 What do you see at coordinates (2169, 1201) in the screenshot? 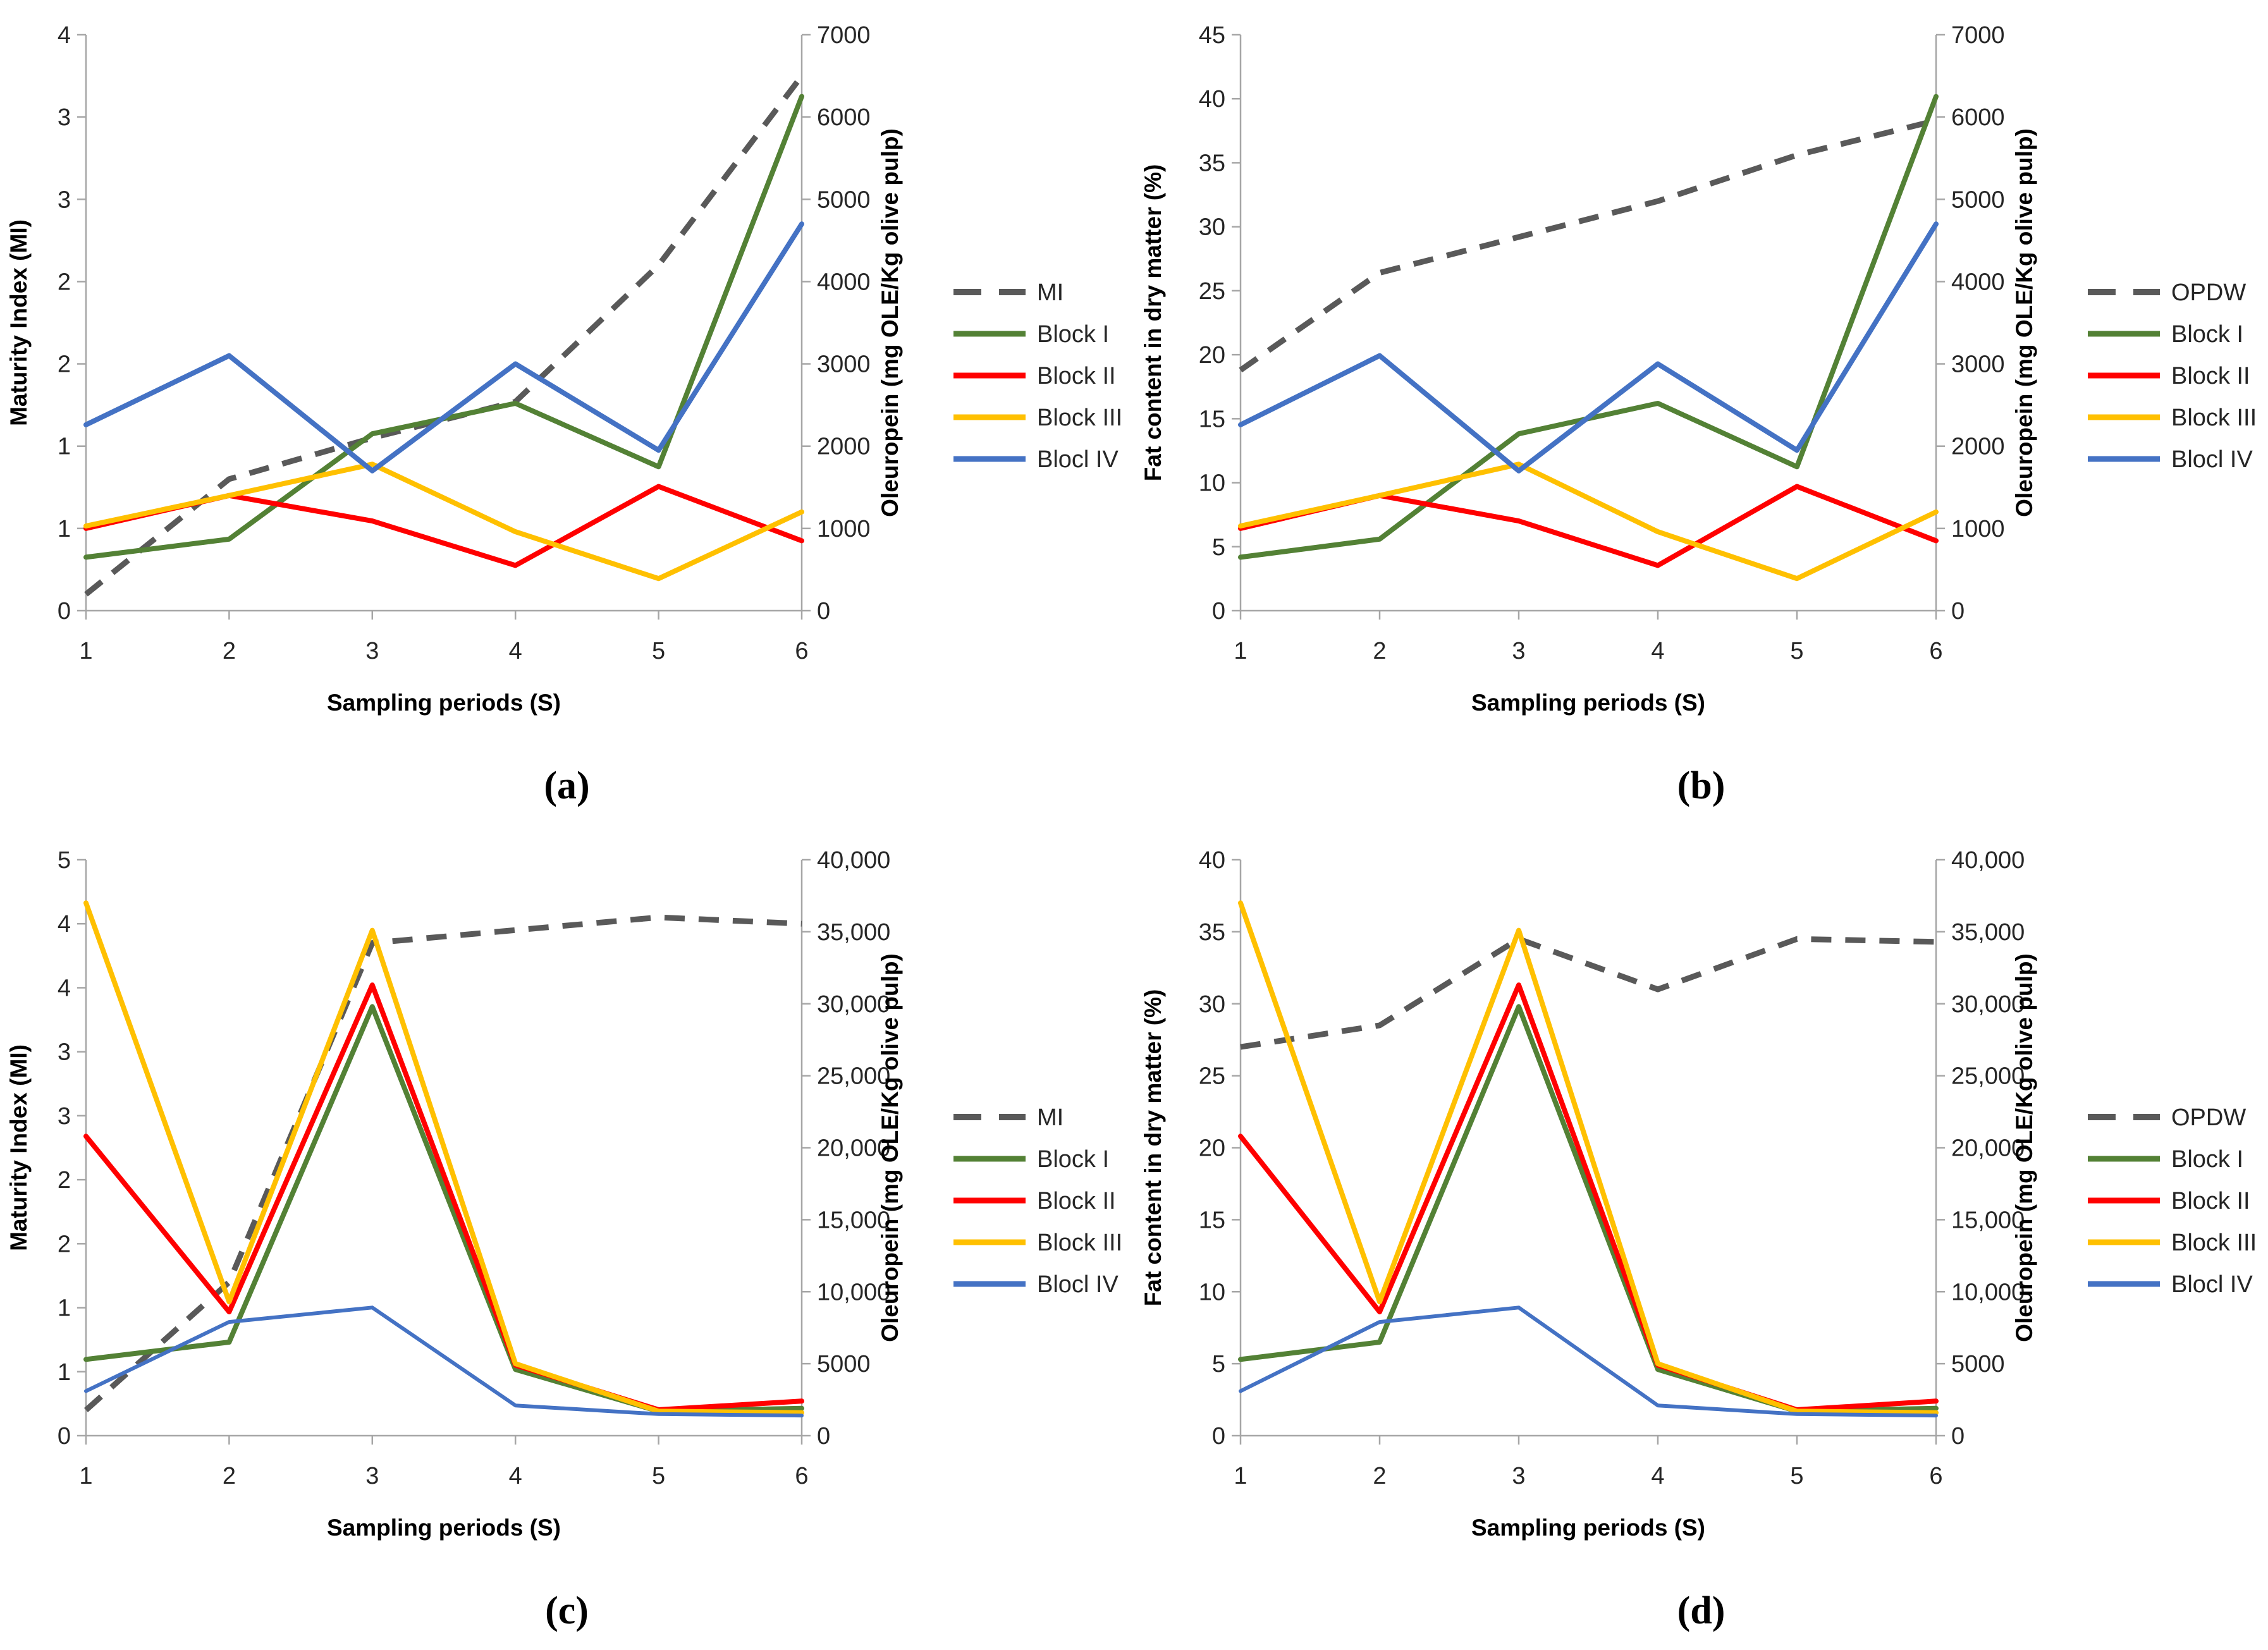
I see `legend-item-block-ii: Block II` at bounding box center [2169, 1201].